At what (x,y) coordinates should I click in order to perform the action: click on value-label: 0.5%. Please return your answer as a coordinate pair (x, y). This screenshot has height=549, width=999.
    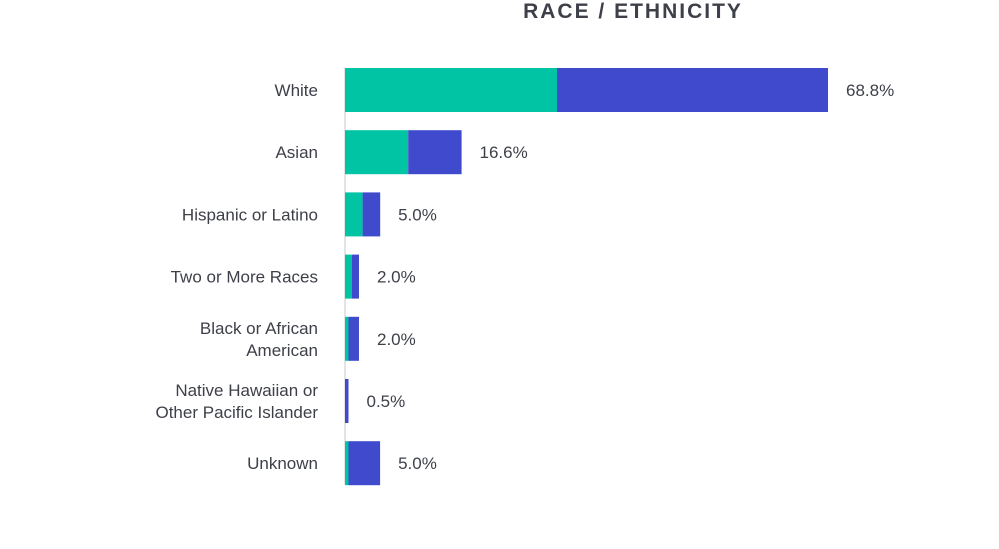
    Looking at the image, I should click on (386, 401).